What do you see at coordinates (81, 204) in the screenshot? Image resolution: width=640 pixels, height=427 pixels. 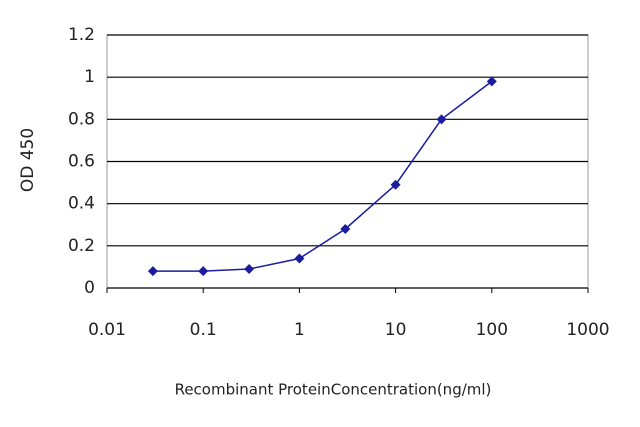 I see `y-tick-label: 0.4` at bounding box center [81, 204].